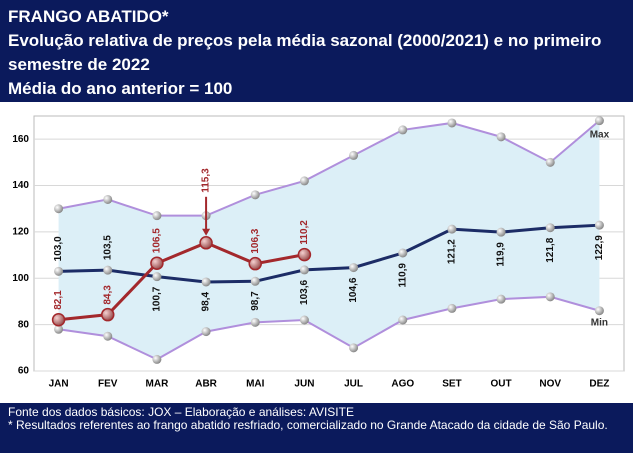 The height and width of the screenshot is (453, 633). I want to click on data-label: 84,3, so click(107, 295).